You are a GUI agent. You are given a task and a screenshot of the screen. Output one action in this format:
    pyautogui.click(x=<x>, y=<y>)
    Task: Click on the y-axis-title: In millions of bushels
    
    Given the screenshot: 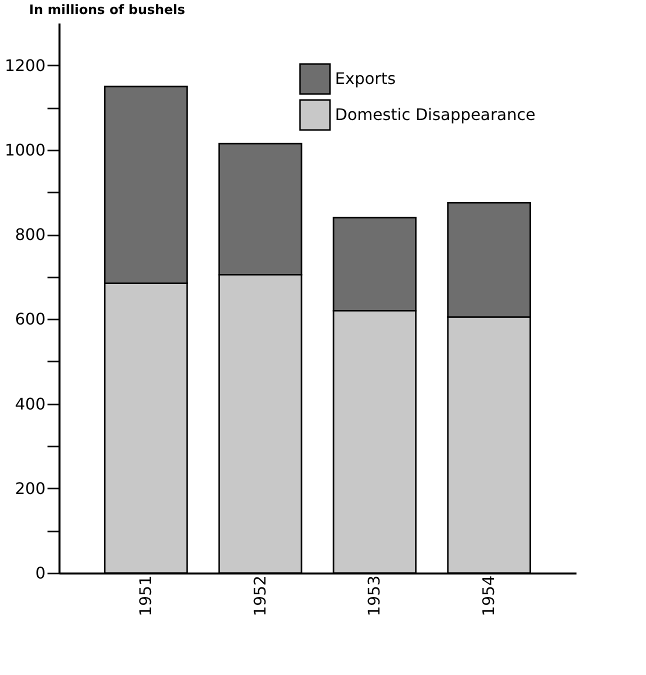 What is the action you would take?
    pyautogui.click(x=107, y=10)
    